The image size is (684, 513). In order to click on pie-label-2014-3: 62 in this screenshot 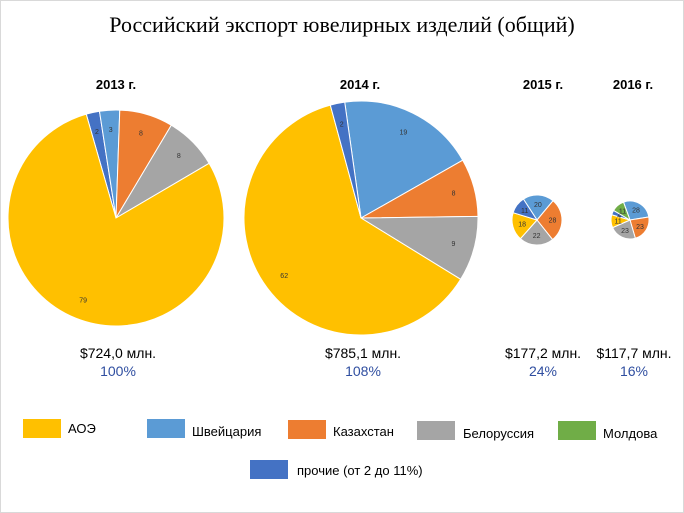, I will do `click(284, 276)`.